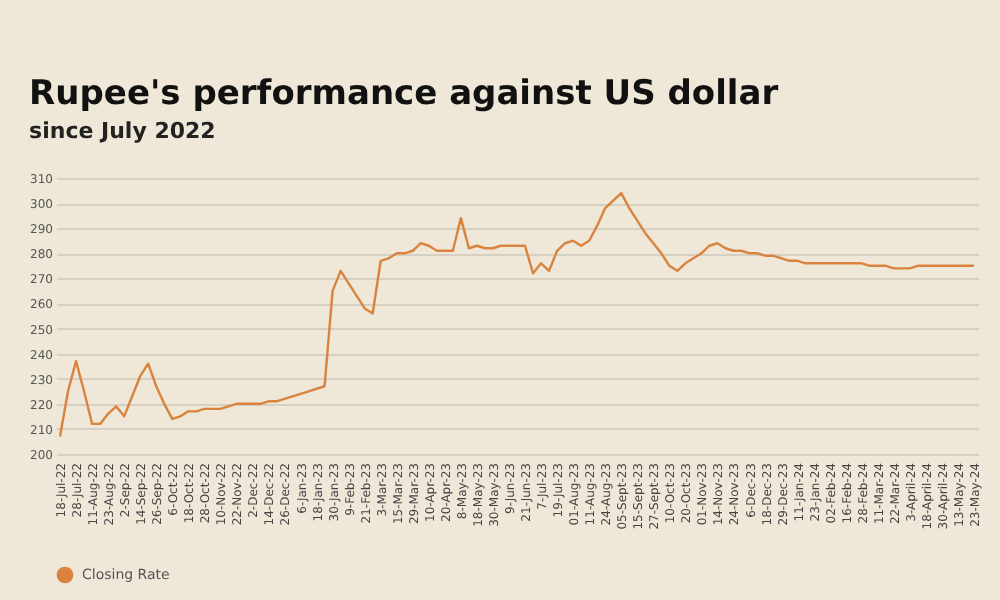  I want to click on chart-title: Rupee's performance against US dollar, so click(404, 94).